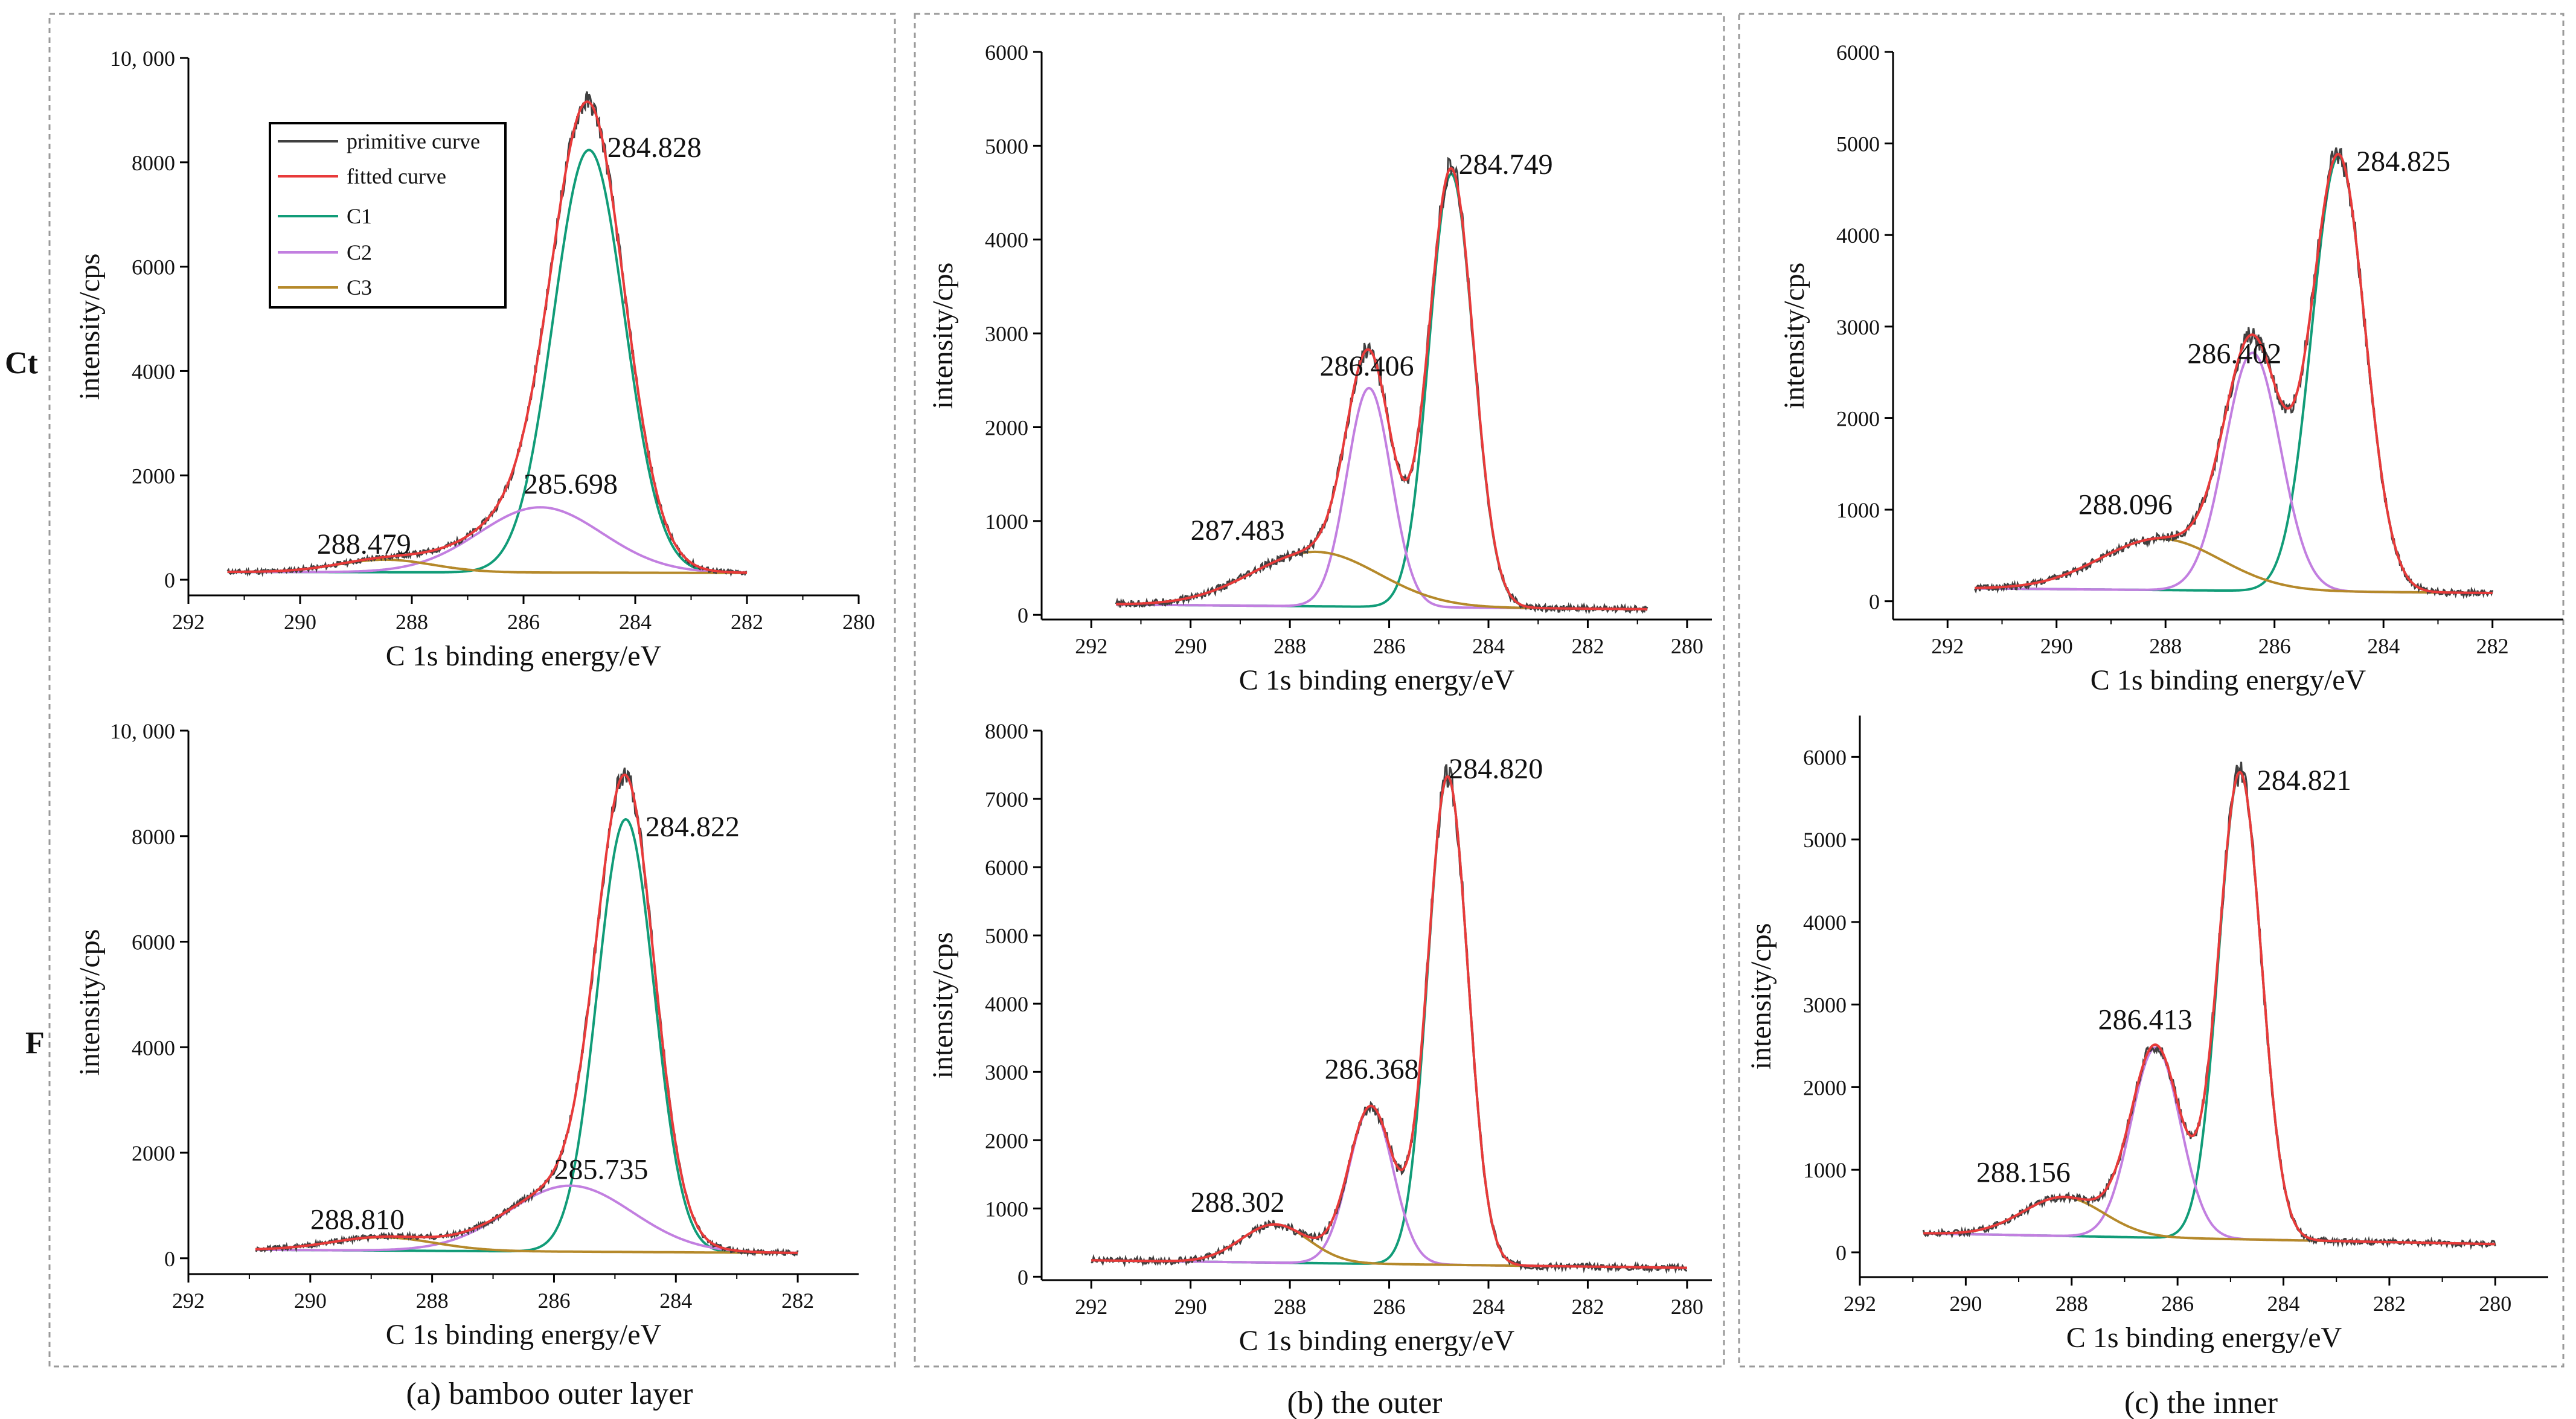 The image size is (2576, 1419). What do you see at coordinates (1238, 1203) in the screenshot?
I see `peak-label: 288.302` at bounding box center [1238, 1203].